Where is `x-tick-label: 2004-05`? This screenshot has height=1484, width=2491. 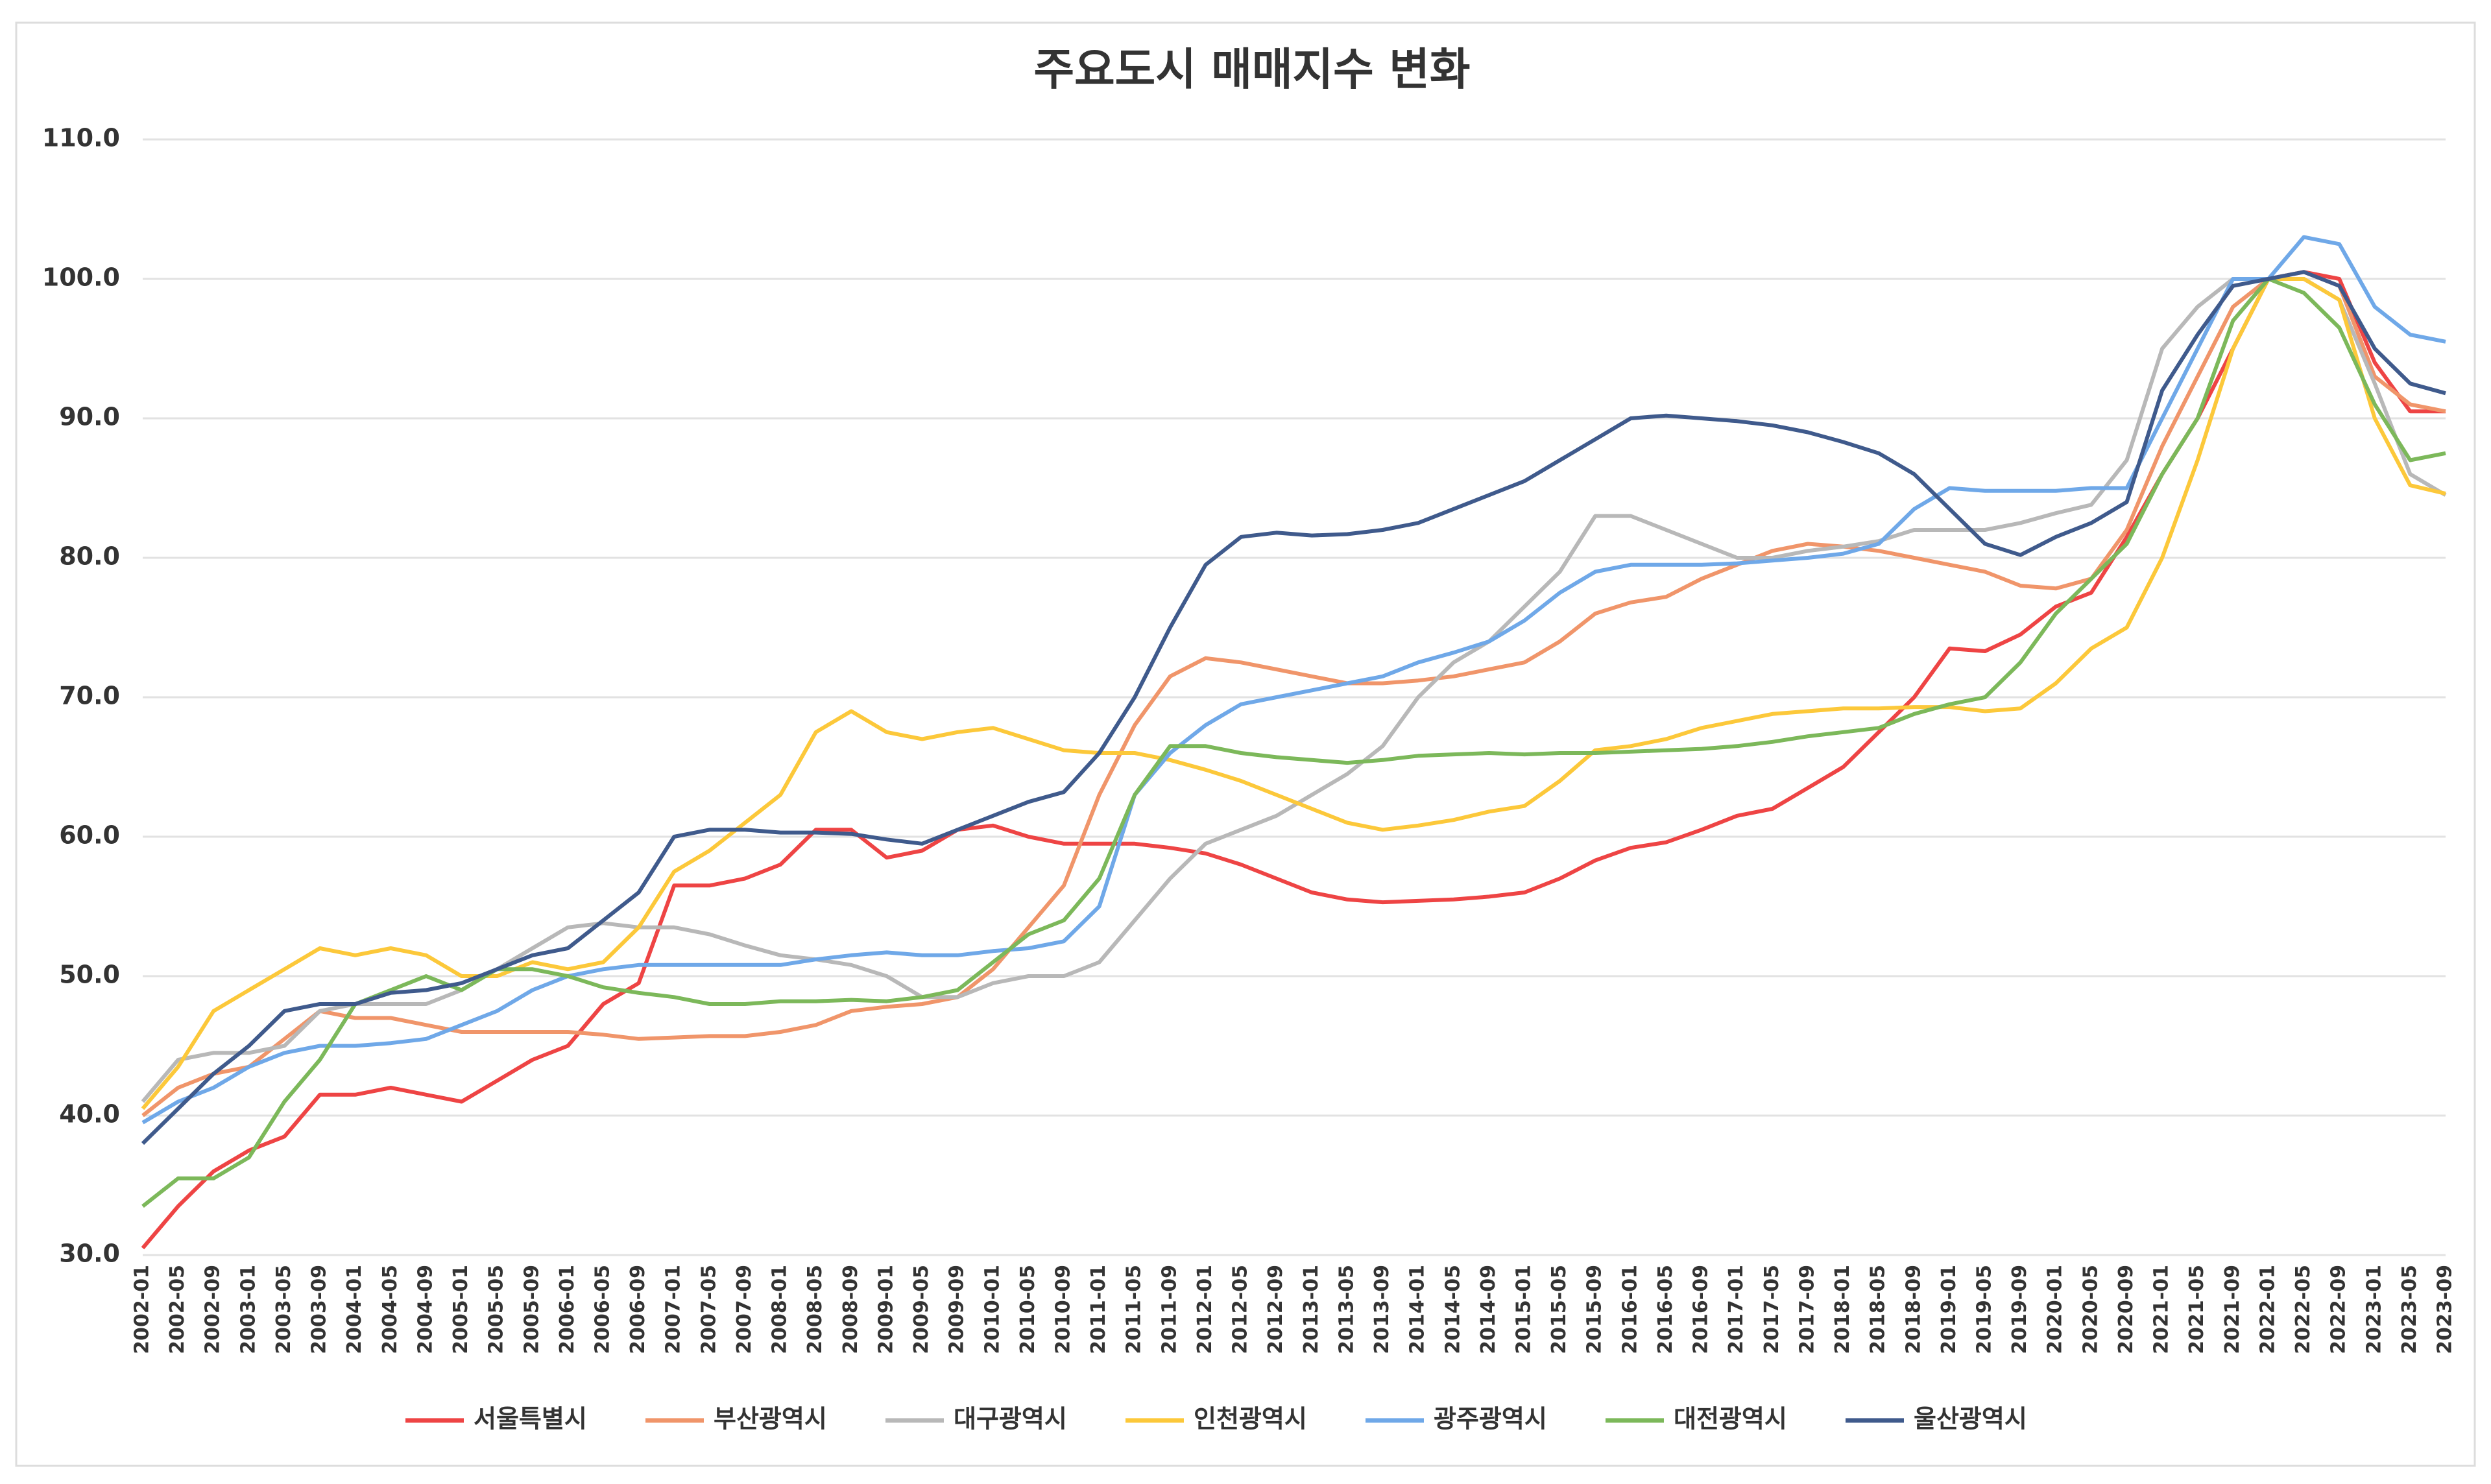
x-tick-label: 2004-05 is located at coordinates (390, 1310).